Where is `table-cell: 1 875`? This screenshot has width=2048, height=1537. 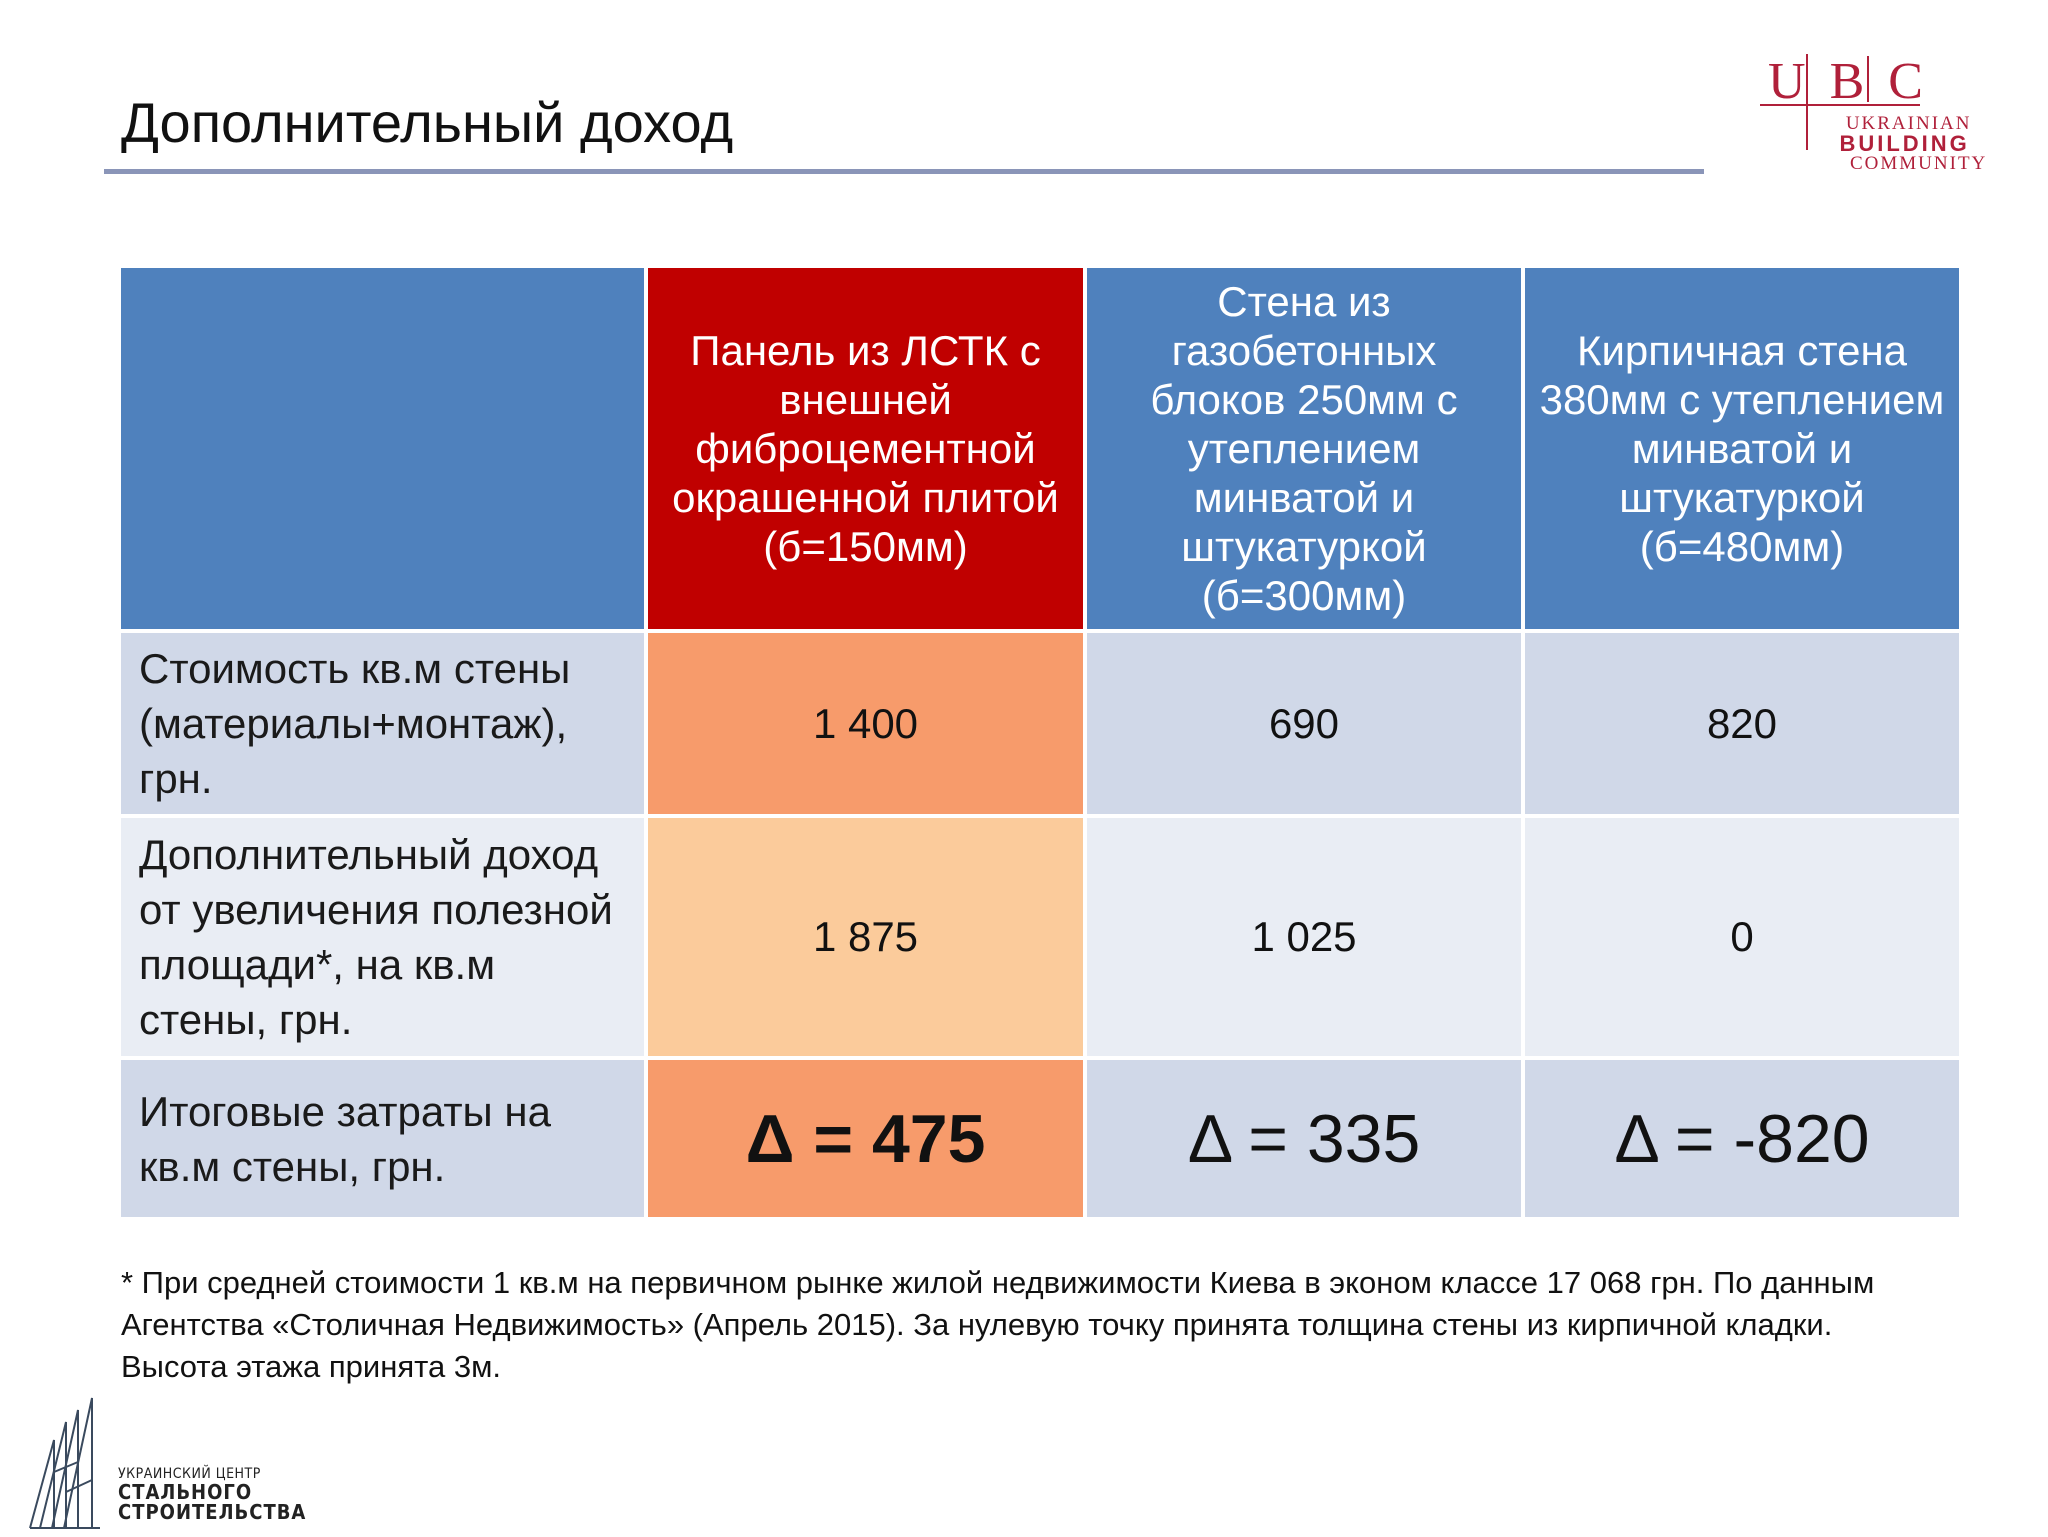 table-cell: 1 875 is located at coordinates (865, 937).